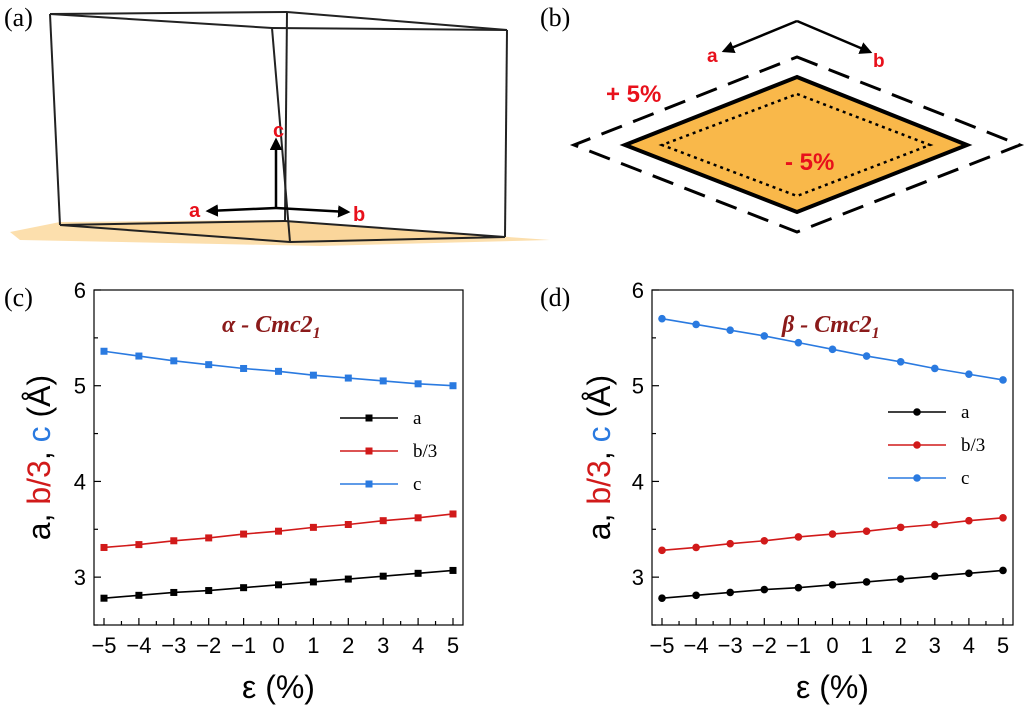 Image resolution: width=1025 pixels, height=706 pixels. What do you see at coordinates (278, 687) in the screenshot?
I see `x-axis-label-c: ε (%)` at bounding box center [278, 687].